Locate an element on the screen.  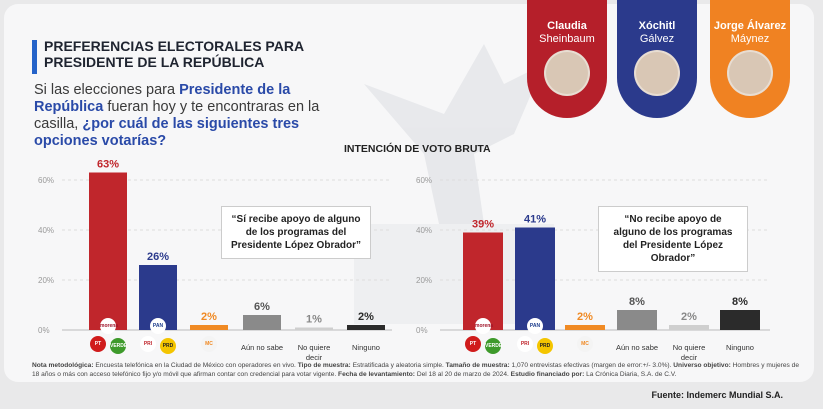
note-label: Nota metodológica: is located at coordinates (63, 365).